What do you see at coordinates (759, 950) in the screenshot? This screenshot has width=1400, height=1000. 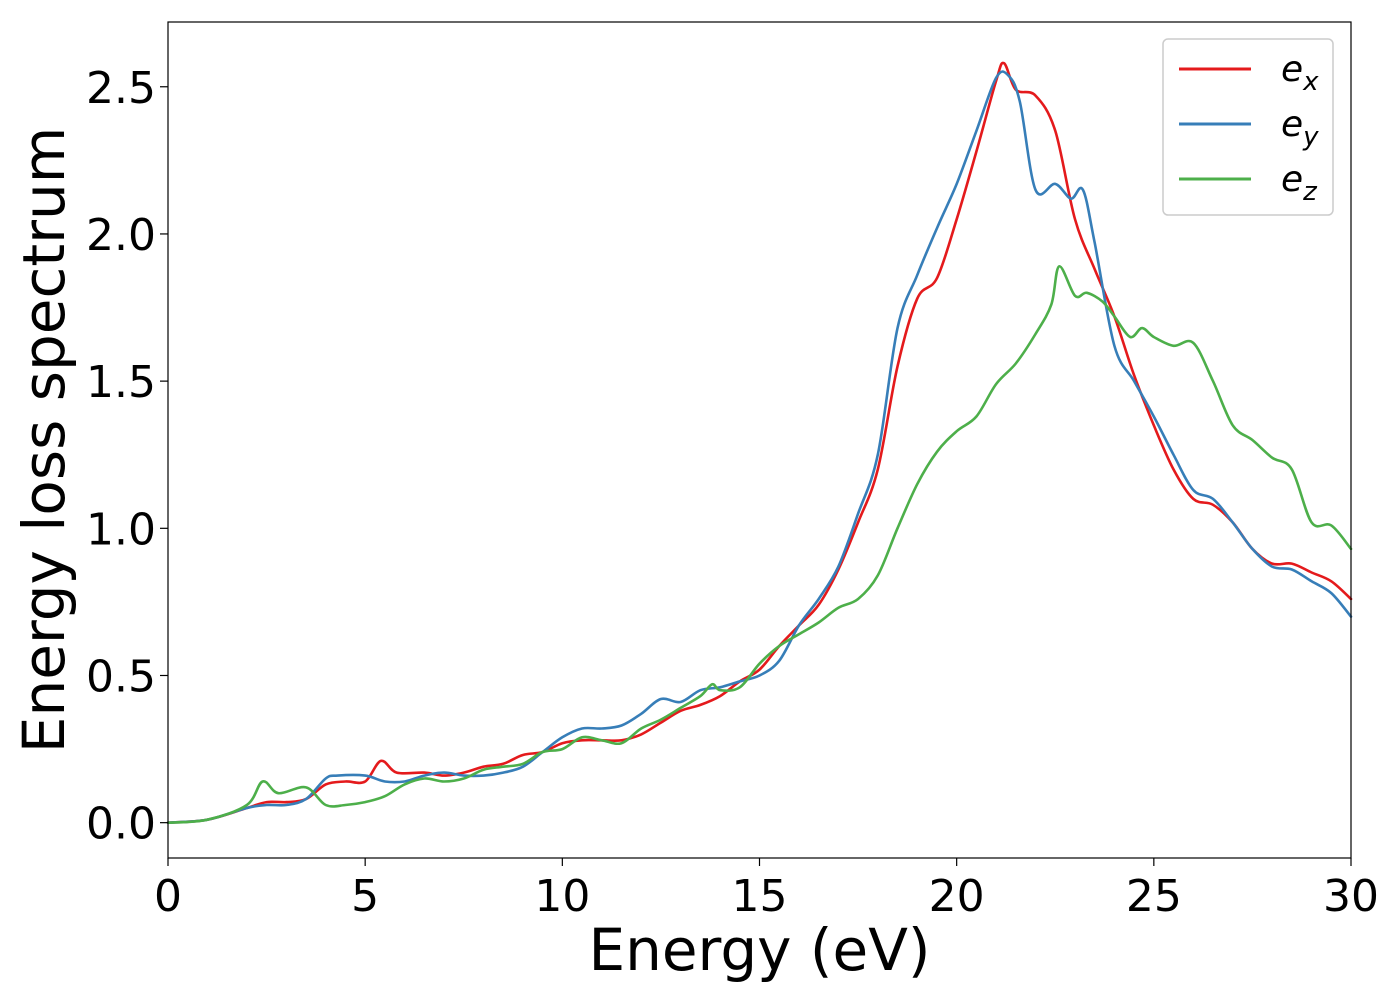 I see `x-axis-title: Energy (eV)` at bounding box center [759, 950].